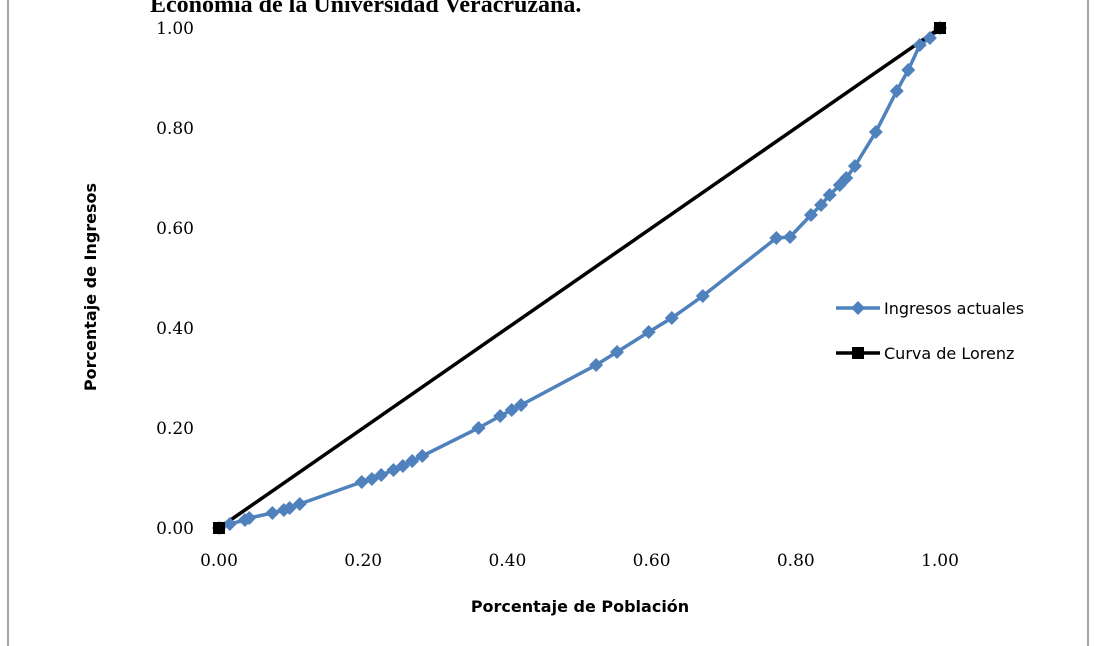 The image size is (1095, 646). Describe the element at coordinates (90, 287) in the screenshot. I see `y-axis-title: Porcentaje de Ingresos` at that location.